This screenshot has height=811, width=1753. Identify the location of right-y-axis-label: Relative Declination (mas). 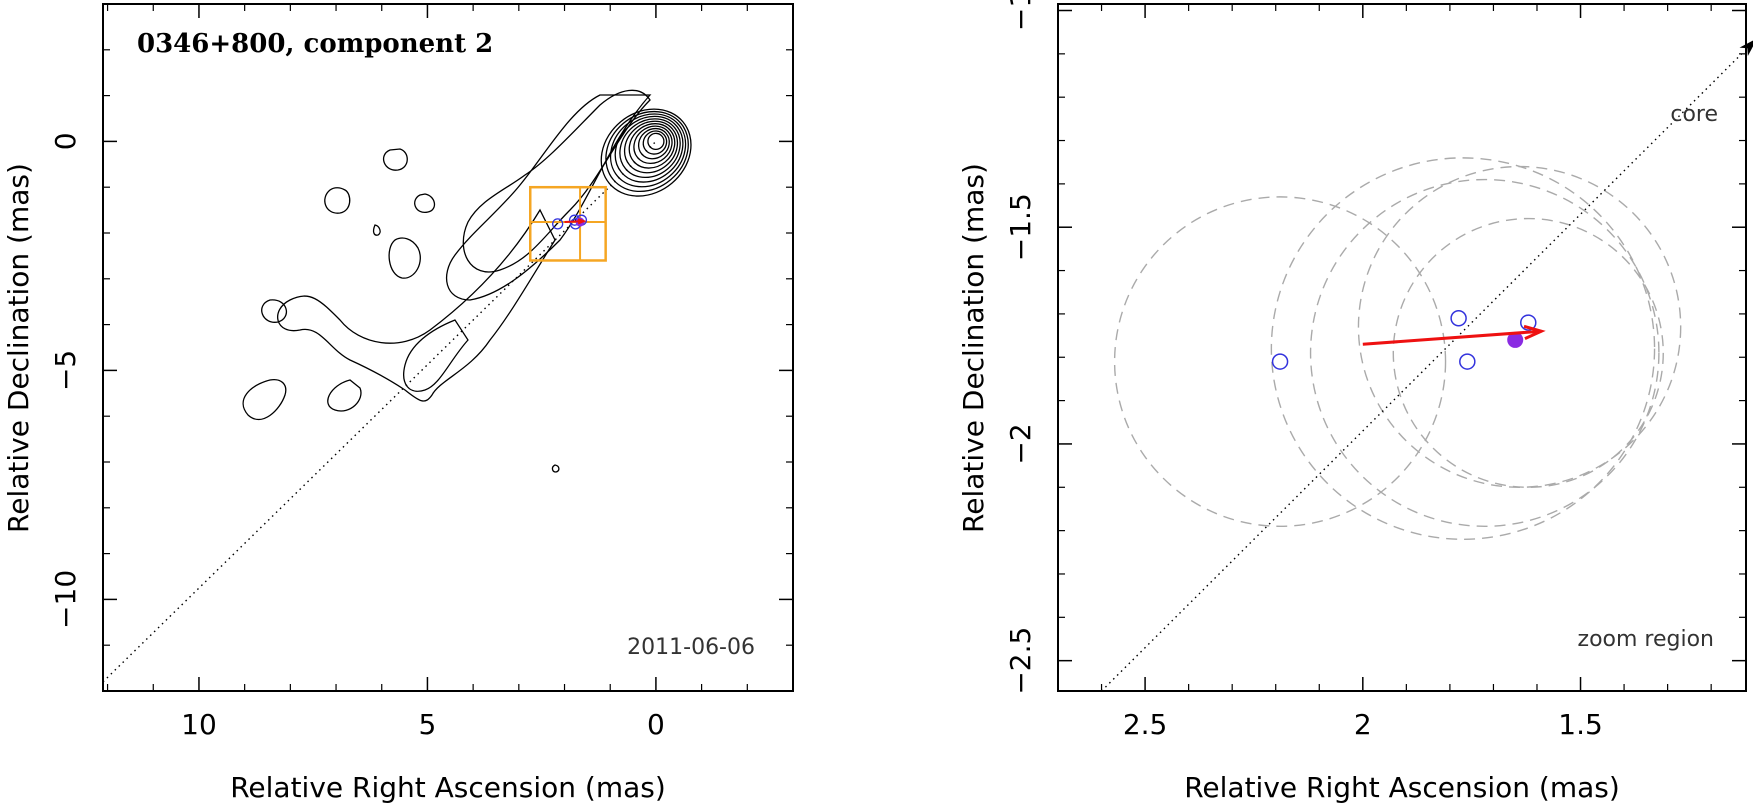
(973, 348).